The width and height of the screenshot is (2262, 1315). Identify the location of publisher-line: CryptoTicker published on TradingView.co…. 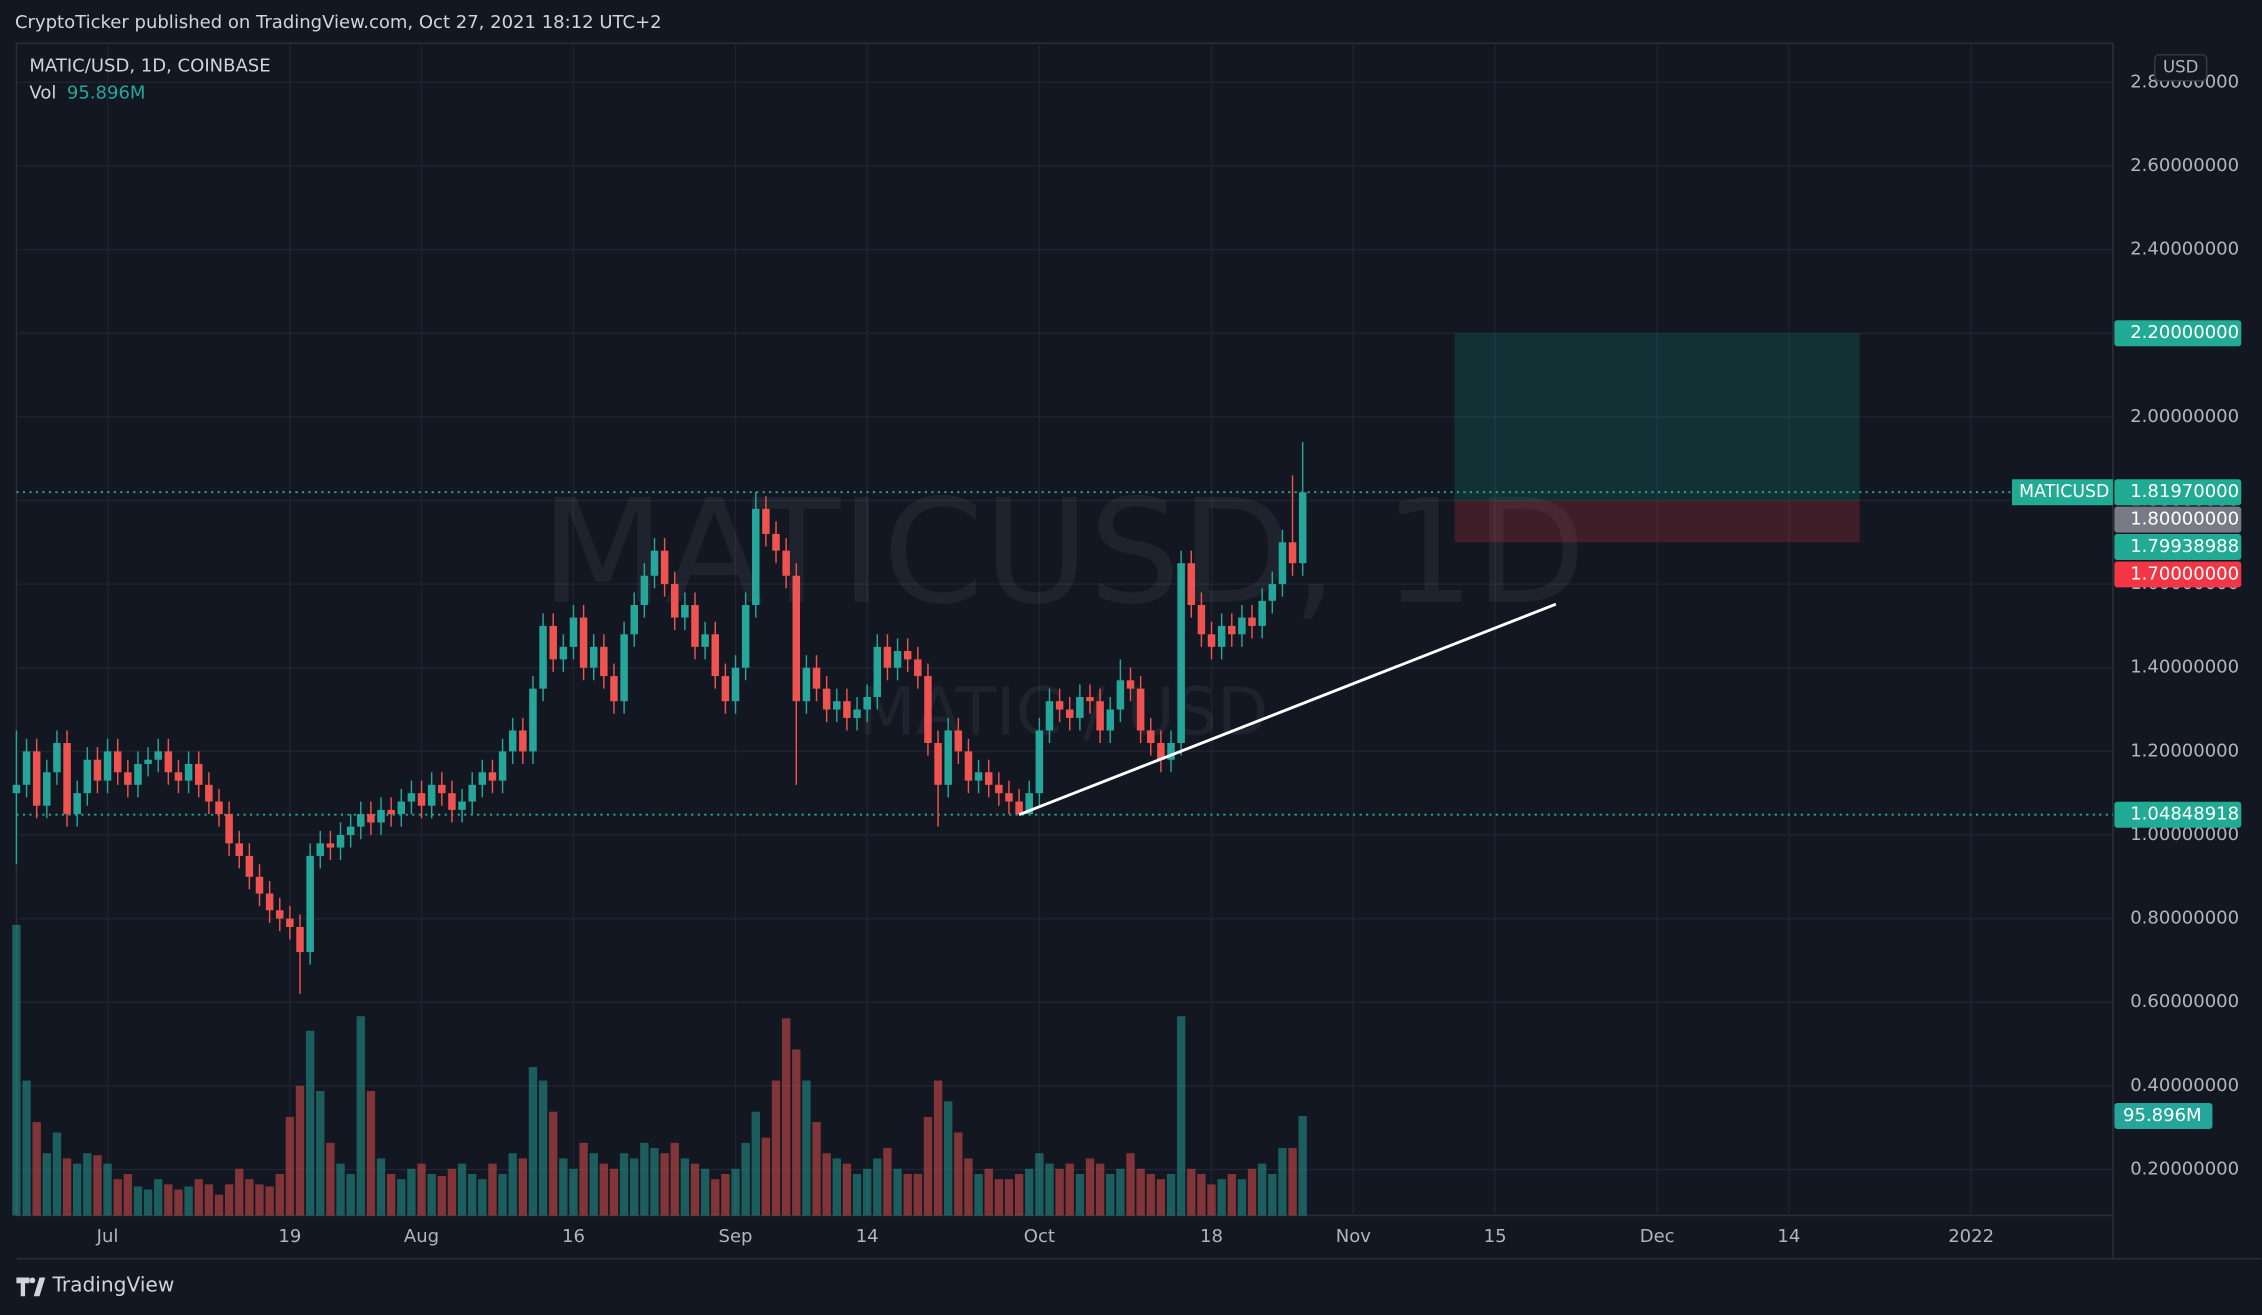
(338, 22).